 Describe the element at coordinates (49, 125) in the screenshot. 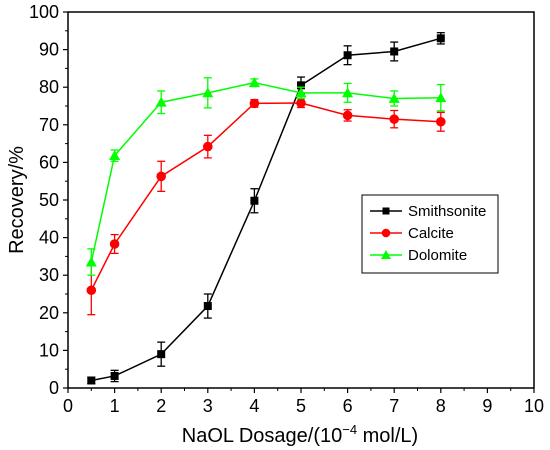

I see `y-tick-label: 70` at that location.